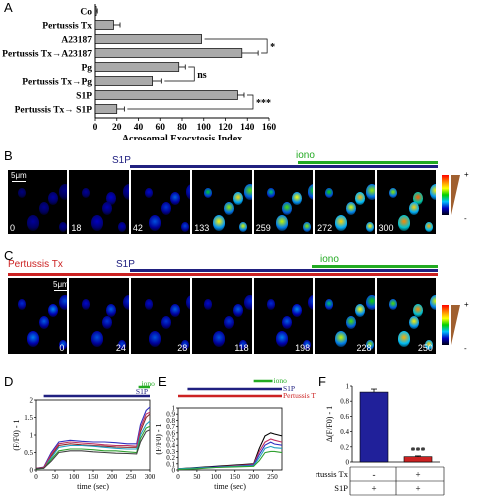 The image size is (477, 496). Describe the element at coordinates (329, 424) in the screenshot. I see `y-axis-label-f: Δ(F/F0) - 1` at that location.